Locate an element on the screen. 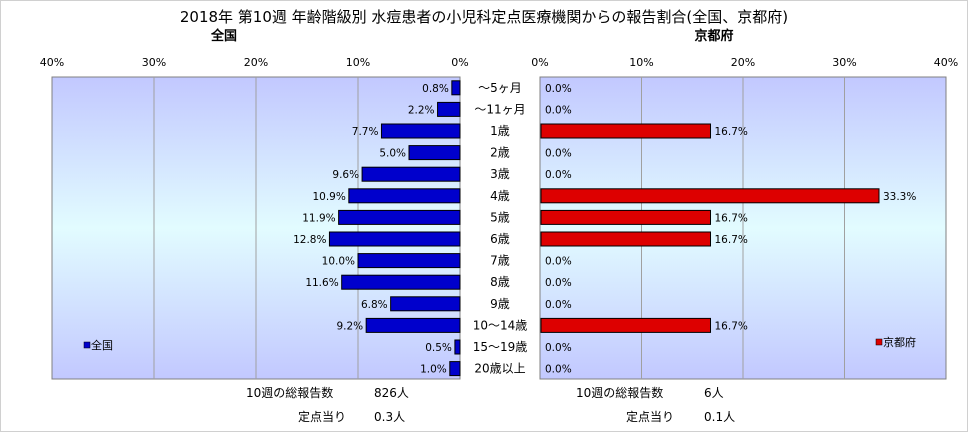 The image size is (968, 432). right-per-value: 0.1人 is located at coordinates (719, 417).